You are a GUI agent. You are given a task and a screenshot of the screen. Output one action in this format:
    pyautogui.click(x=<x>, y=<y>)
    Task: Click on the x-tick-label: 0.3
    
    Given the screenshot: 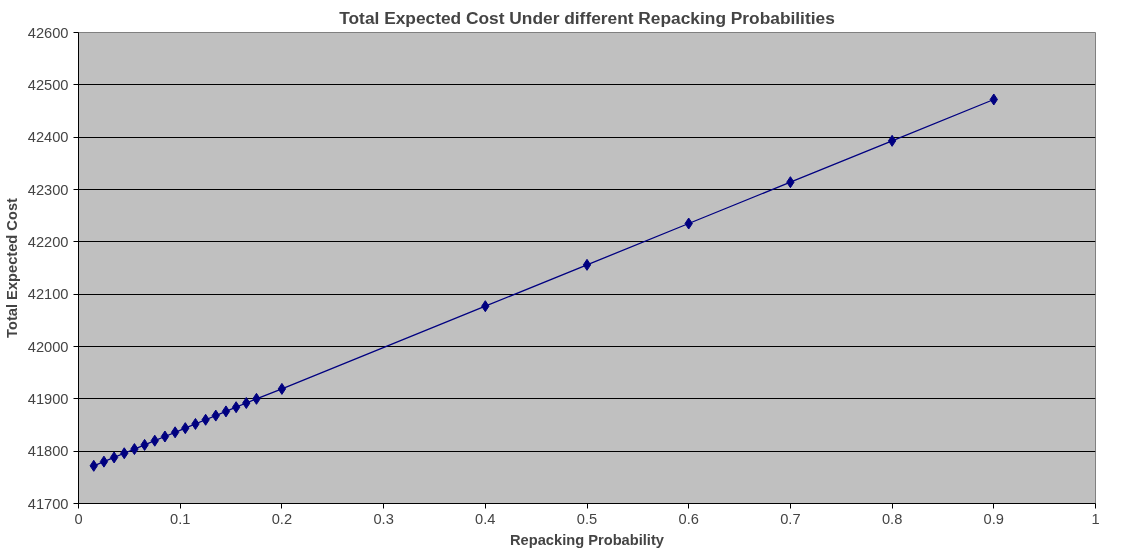 What is the action you would take?
    pyautogui.click(x=383, y=518)
    